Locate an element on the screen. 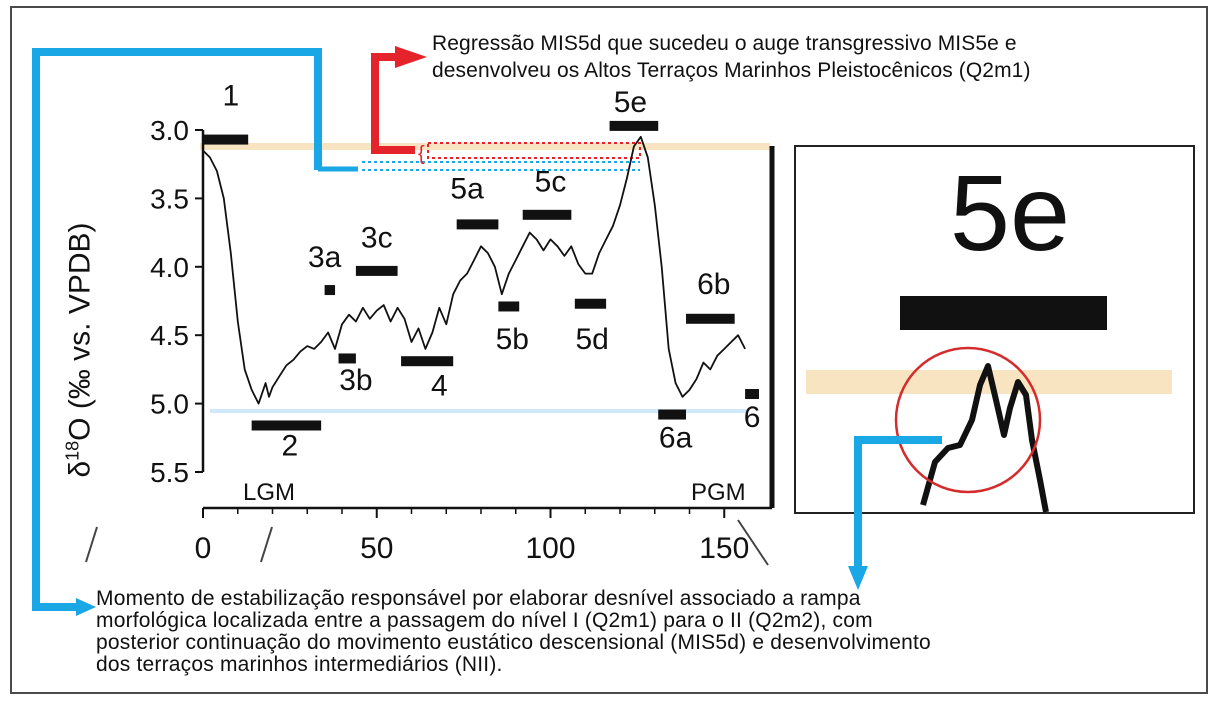  stage-label-1: 1 is located at coordinates (230, 95).